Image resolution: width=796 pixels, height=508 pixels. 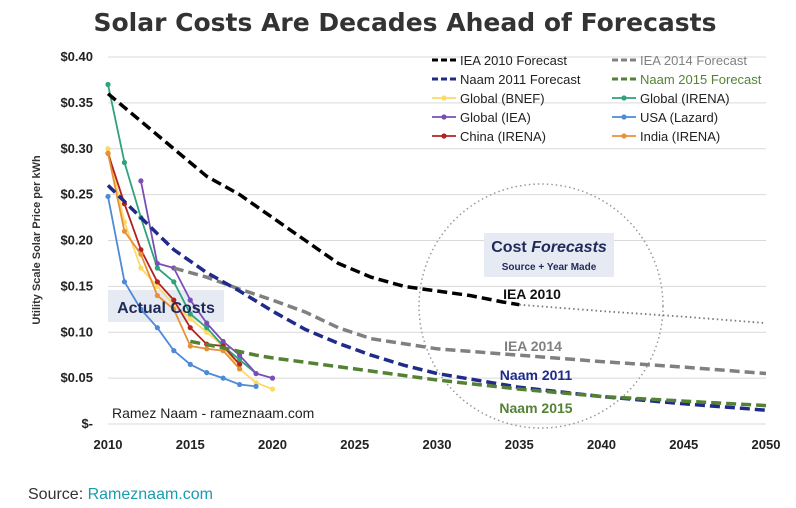 What do you see at coordinates (536, 375) in the screenshot?
I see `naam2011-label: Naam 2011` at bounding box center [536, 375].